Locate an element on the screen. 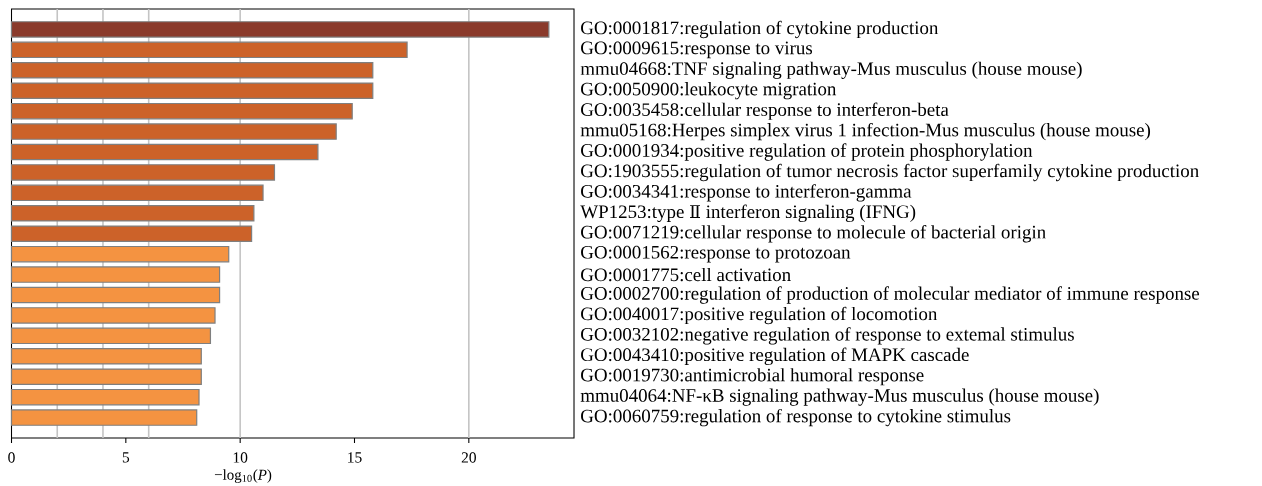 The image size is (1262, 486). y-tick-label: GO:0001775:cell activation is located at coordinates (686, 274).